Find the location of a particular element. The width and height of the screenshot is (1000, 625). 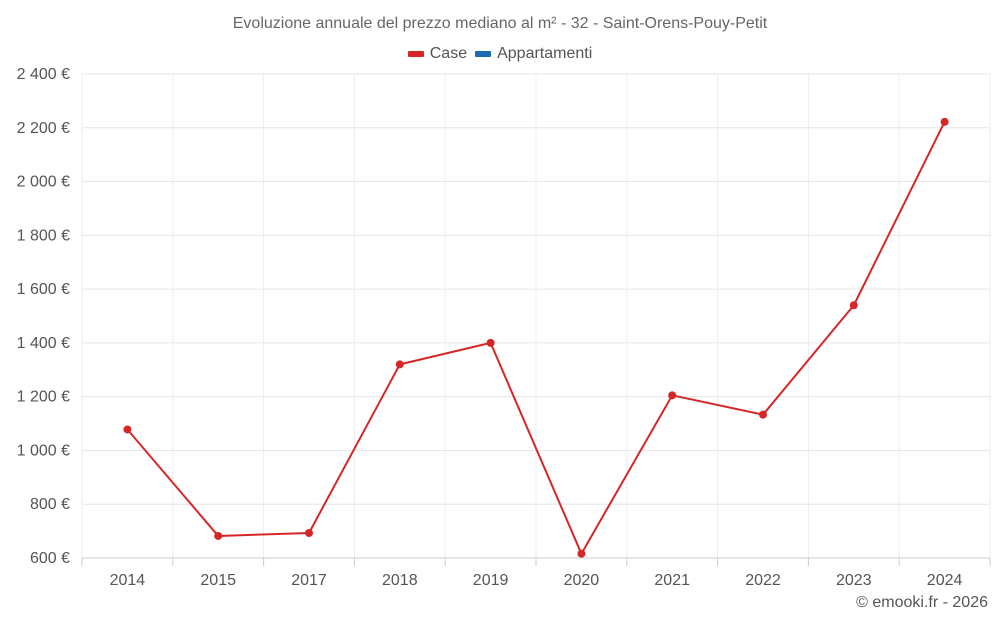

y-tick-label: 1 600 € is located at coordinates (43, 289).